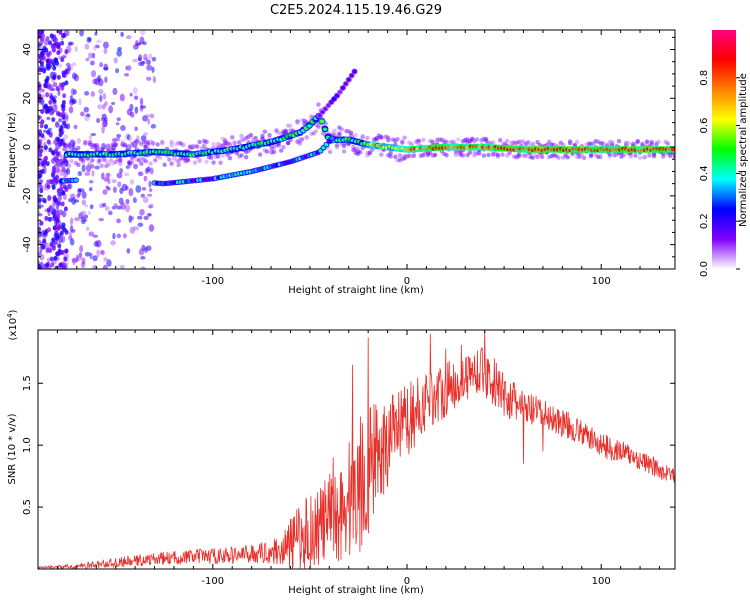 The height and width of the screenshot is (600, 750). What do you see at coordinates (27, 507) in the screenshot?
I see `y-tick-label: 0.5` at bounding box center [27, 507].